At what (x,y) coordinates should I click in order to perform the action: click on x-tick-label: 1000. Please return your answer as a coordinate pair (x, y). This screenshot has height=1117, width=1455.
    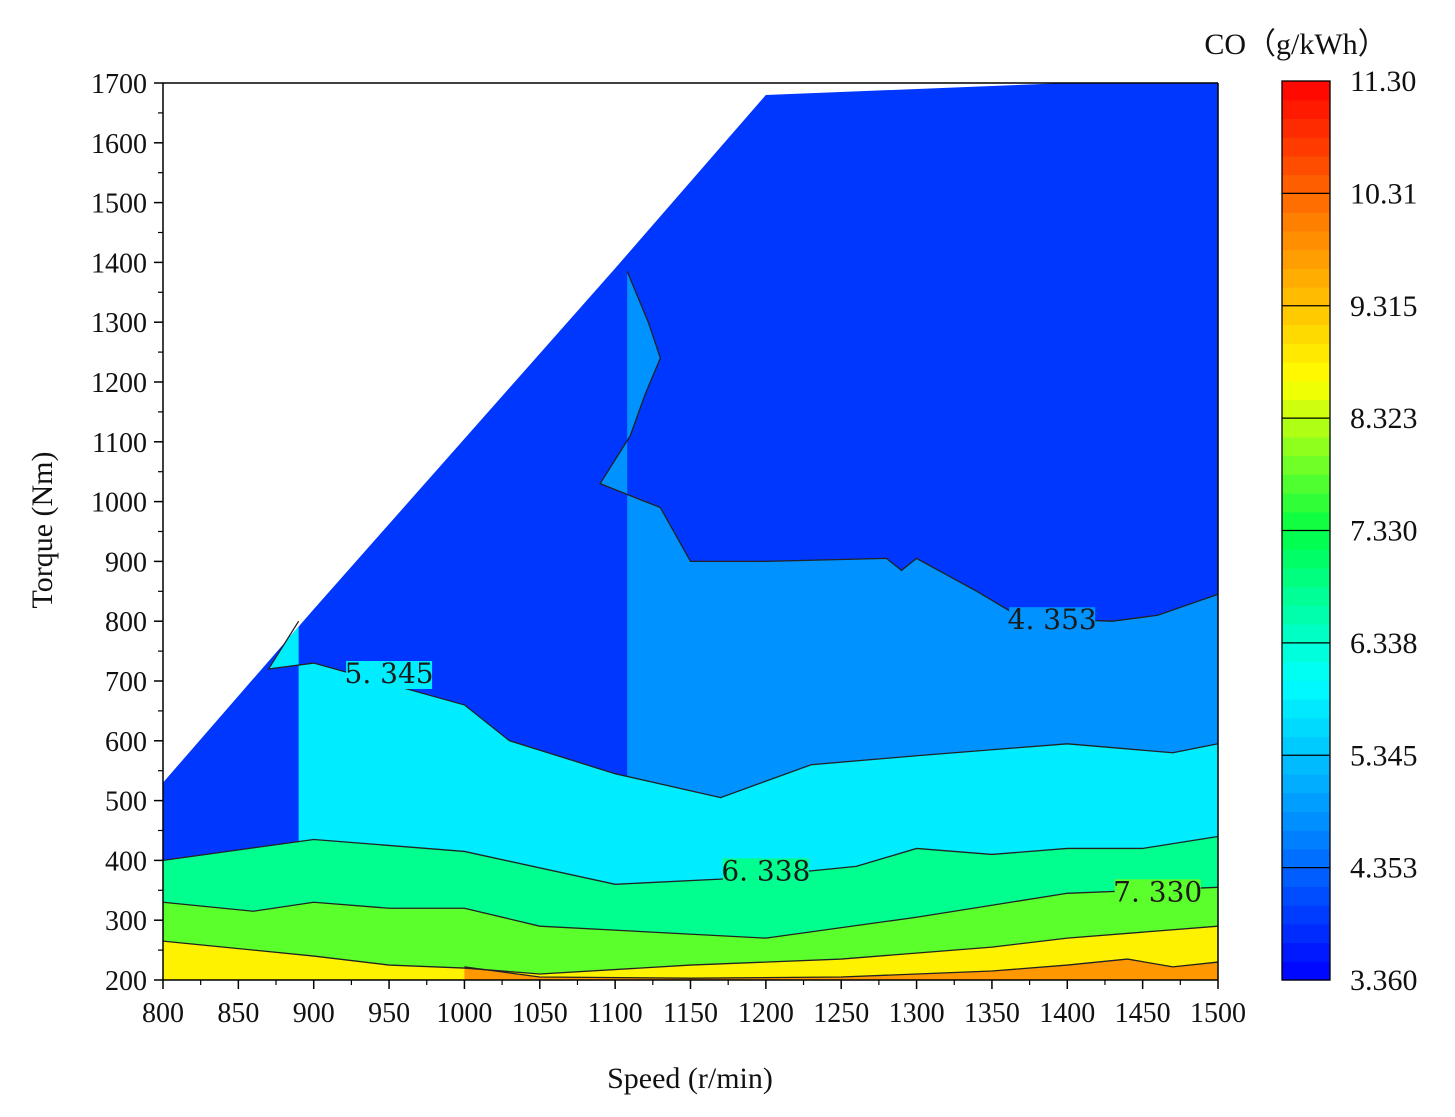
    Looking at the image, I should click on (464, 1013).